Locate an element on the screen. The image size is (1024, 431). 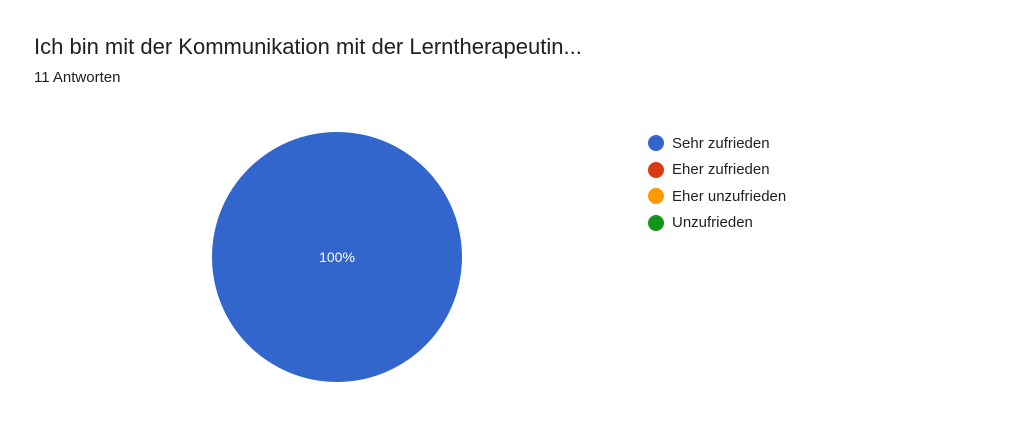
legend-item: Eher zufrieden is located at coordinates (717, 170).